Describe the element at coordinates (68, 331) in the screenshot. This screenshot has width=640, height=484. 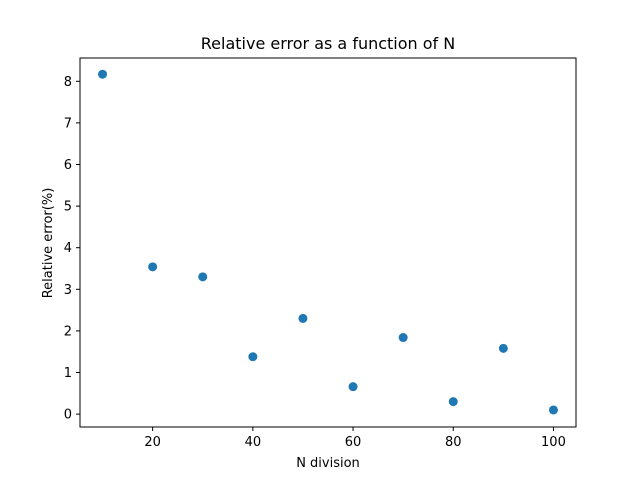
I see `y-tick-label: 2` at that location.